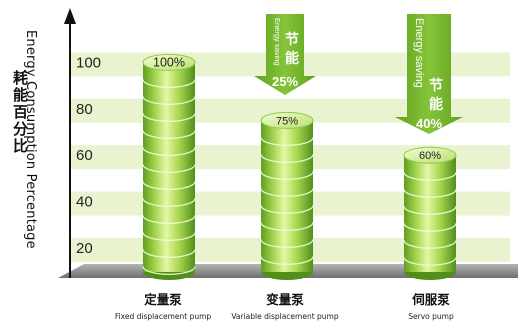 The width and height of the screenshot is (518, 325). What do you see at coordinates (84, 109) in the screenshot?
I see `y-tick-label: 80` at bounding box center [84, 109].